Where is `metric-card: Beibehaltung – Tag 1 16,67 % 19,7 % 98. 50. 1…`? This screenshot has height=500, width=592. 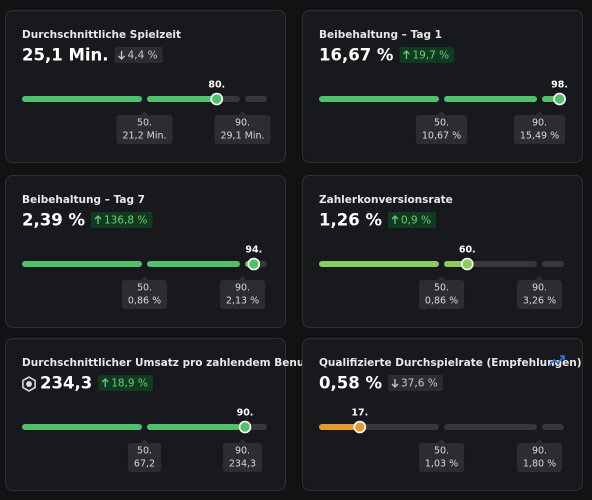
metric-card: Beibehaltung – Tag 1 16,67 % 19,7 % 98. 50. 1… is located at coordinates (442, 86).